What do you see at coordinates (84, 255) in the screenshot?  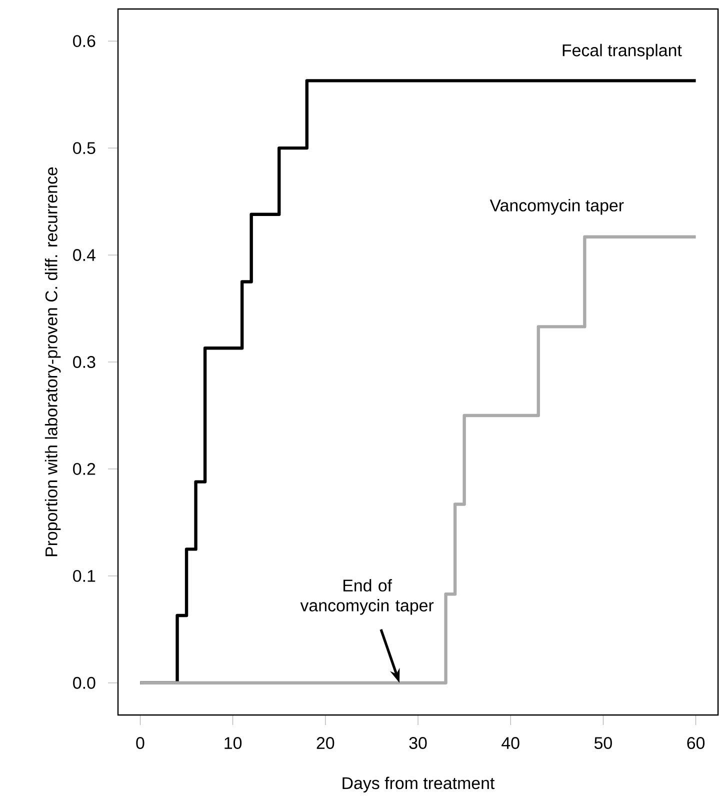 I see `y-tick-label: 0.4` at bounding box center [84, 255].